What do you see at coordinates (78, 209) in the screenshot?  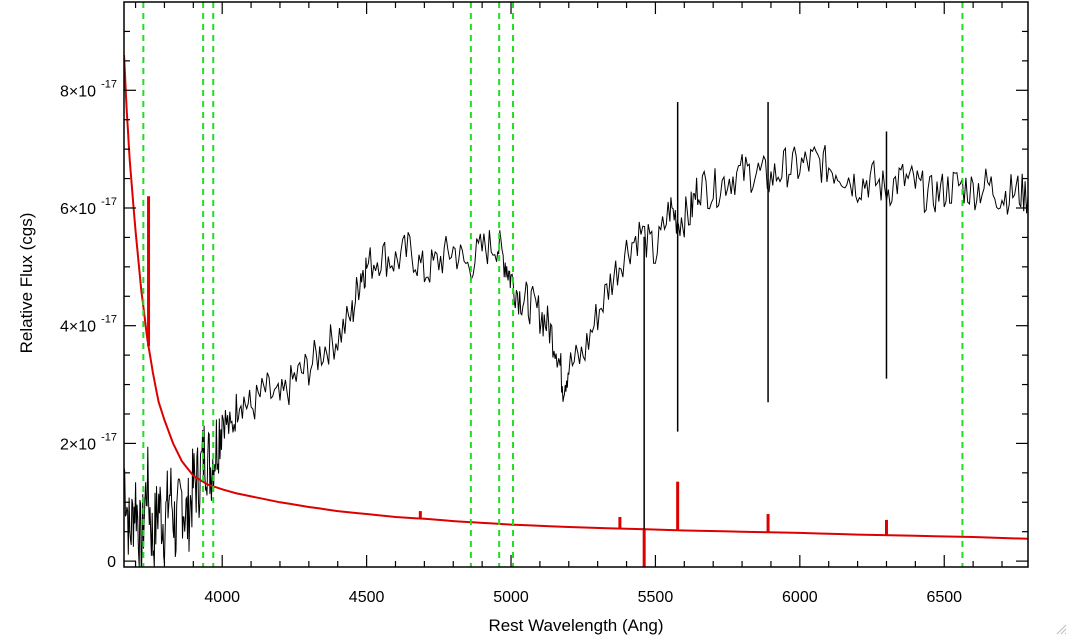 I see `y-tick-label: 6×10` at bounding box center [78, 209].